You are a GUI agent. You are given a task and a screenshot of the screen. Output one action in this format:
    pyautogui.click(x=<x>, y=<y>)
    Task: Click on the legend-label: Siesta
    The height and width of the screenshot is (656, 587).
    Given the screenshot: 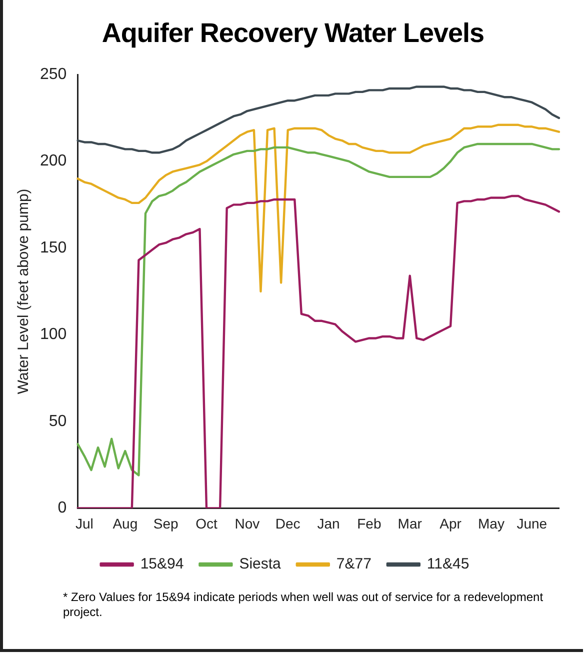 What is the action you would take?
    pyautogui.click(x=260, y=564)
    